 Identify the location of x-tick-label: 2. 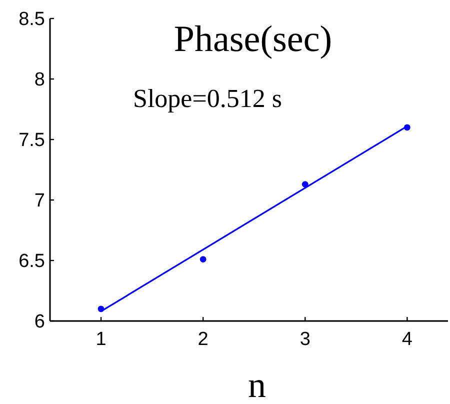
(203, 339).